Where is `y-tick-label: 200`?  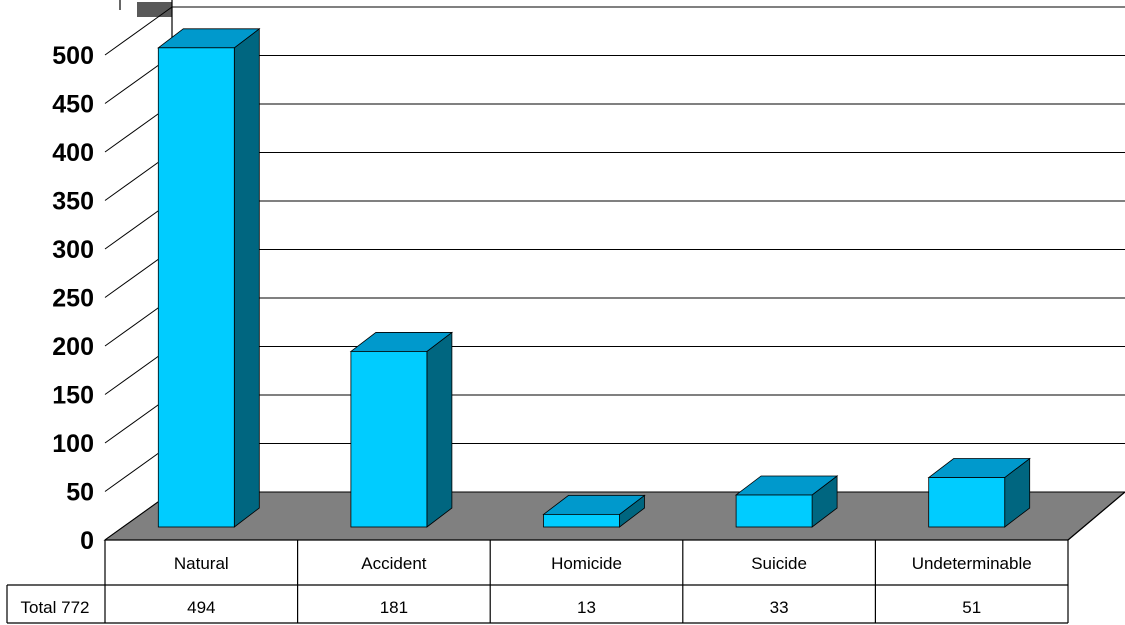
y-tick-label: 200 is located at coordinates (73, 347).